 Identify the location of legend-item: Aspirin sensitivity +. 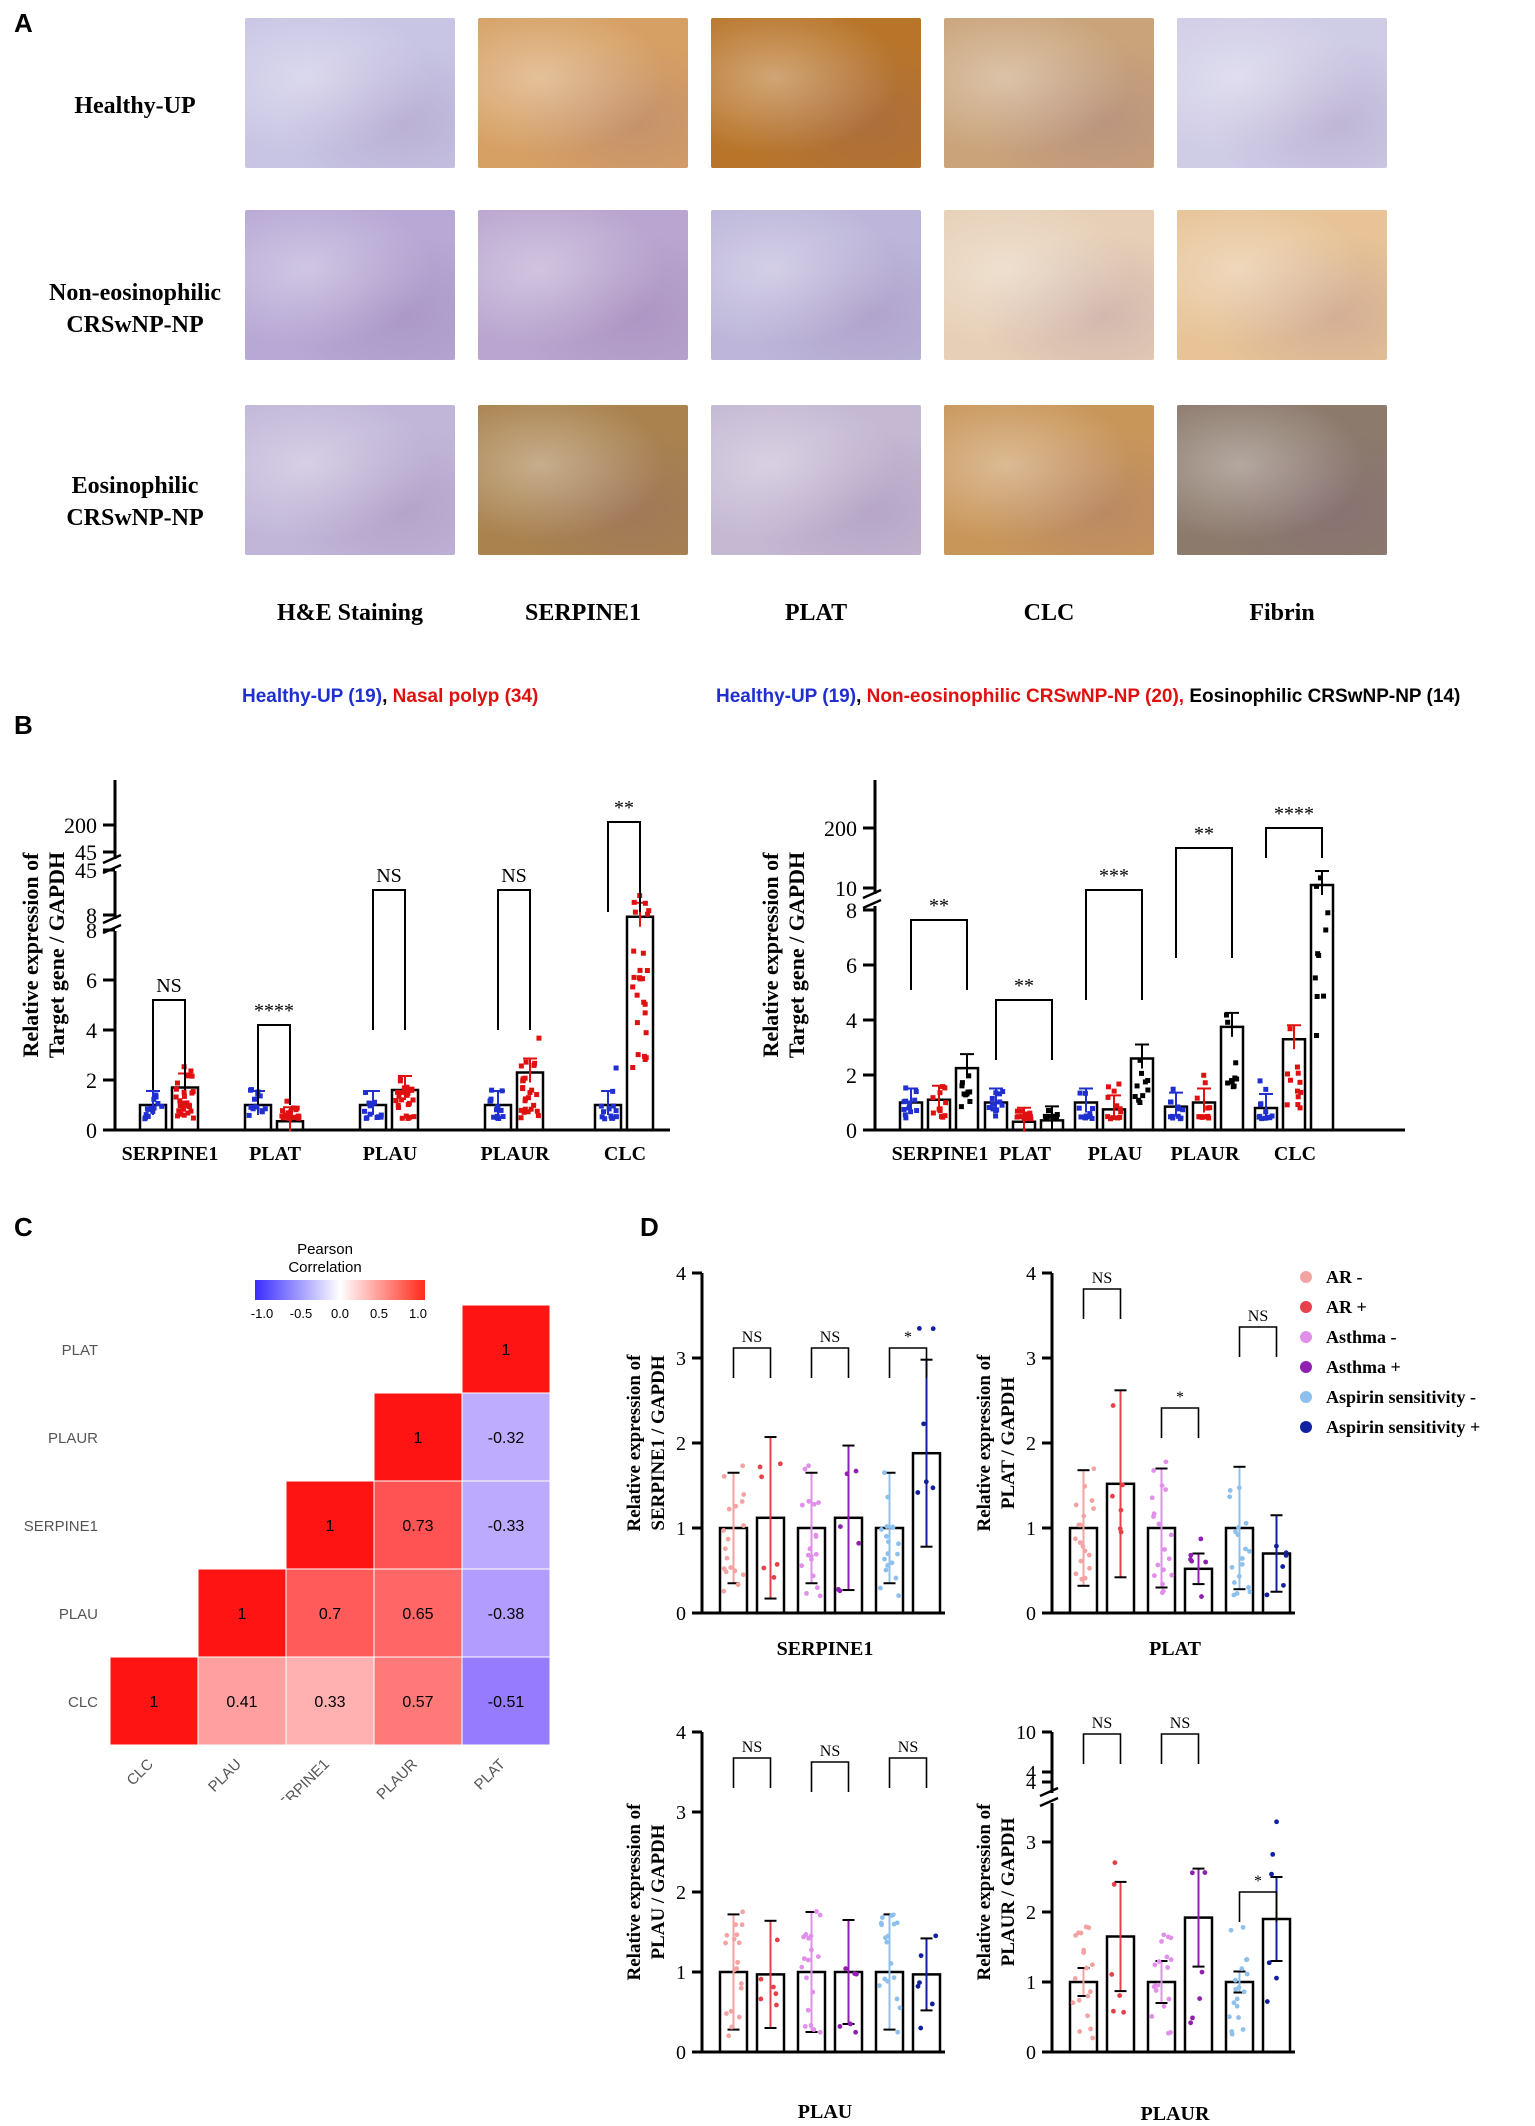
(1390, 1427).